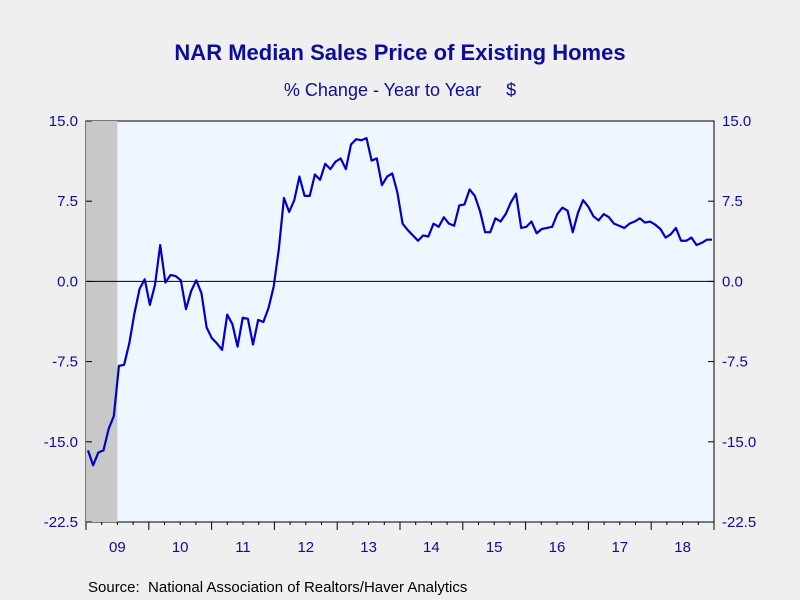  What do you see at coordinates (557, 547) in the screenshot?
I see `x-tick-label: 16` at bounding box center [557, 547].